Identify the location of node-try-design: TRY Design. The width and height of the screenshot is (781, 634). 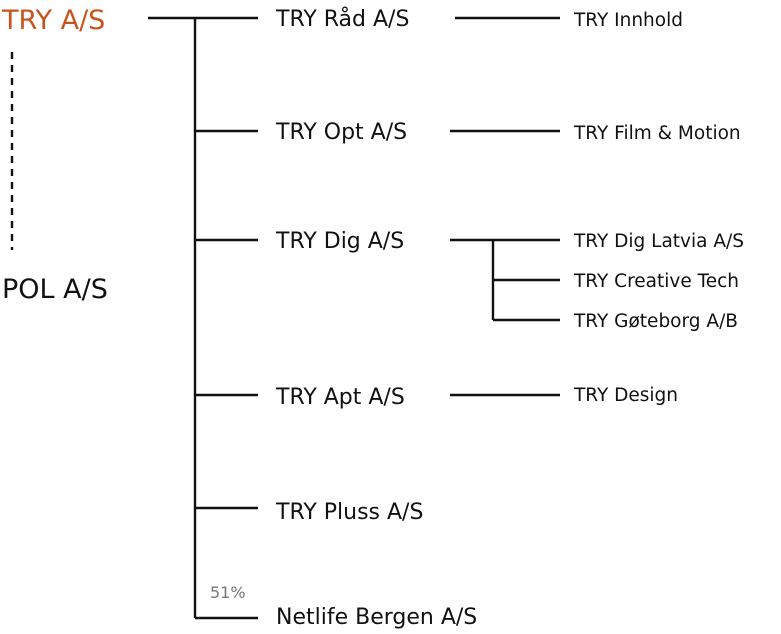
(625, 395).